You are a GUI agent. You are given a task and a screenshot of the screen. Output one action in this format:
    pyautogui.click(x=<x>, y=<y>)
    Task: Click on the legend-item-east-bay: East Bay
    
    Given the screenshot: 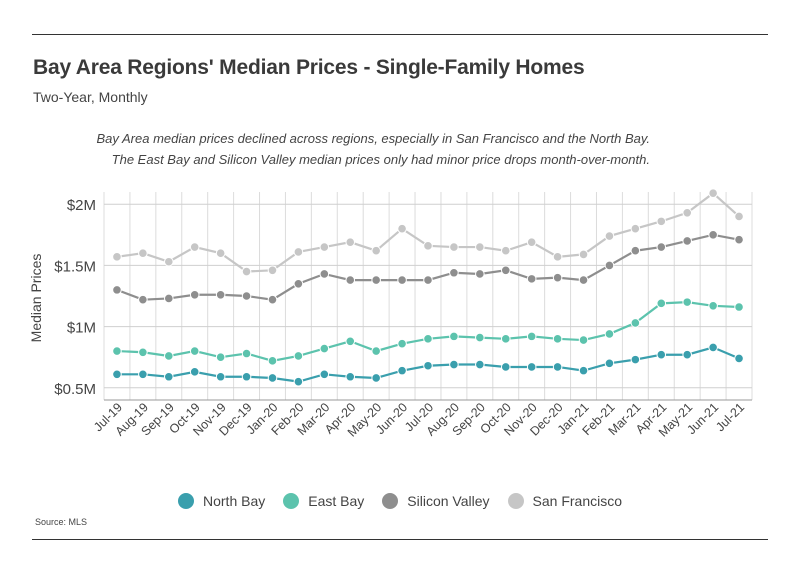 What is the action you would take?
    pyautogui.click(x=323, y=501)
    